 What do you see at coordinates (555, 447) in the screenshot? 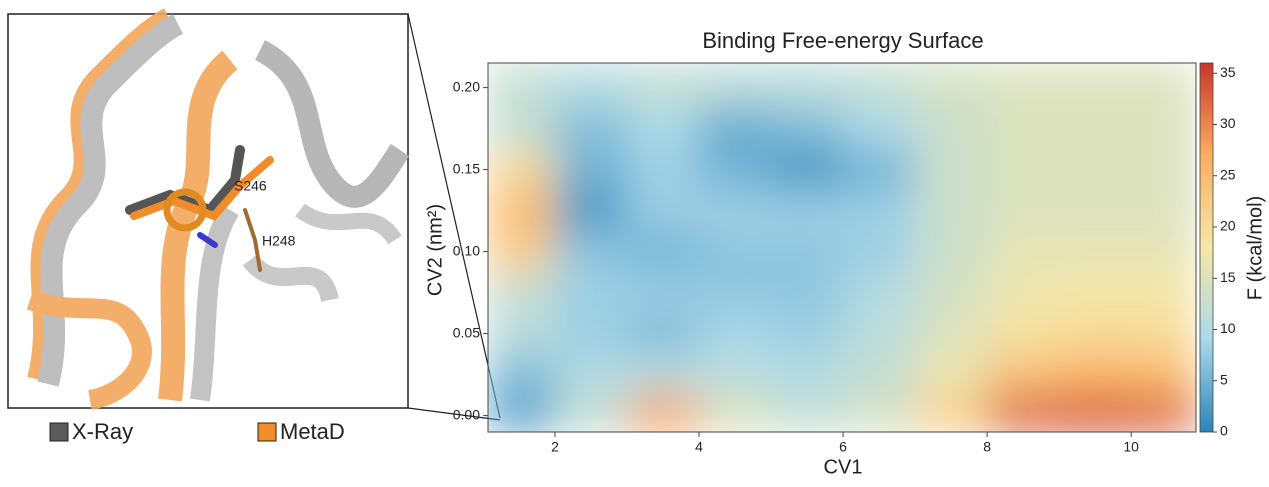
I see `x-tick-label: 2` at bounding box center [555, 447].